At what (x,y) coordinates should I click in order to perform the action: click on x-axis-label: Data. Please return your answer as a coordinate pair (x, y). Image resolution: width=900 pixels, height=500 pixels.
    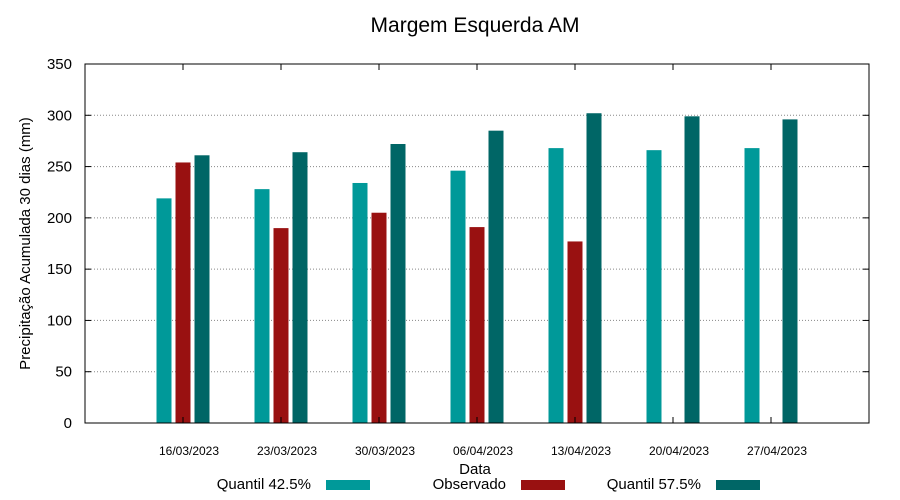
    Looking at the image, I should click on (475, 469).